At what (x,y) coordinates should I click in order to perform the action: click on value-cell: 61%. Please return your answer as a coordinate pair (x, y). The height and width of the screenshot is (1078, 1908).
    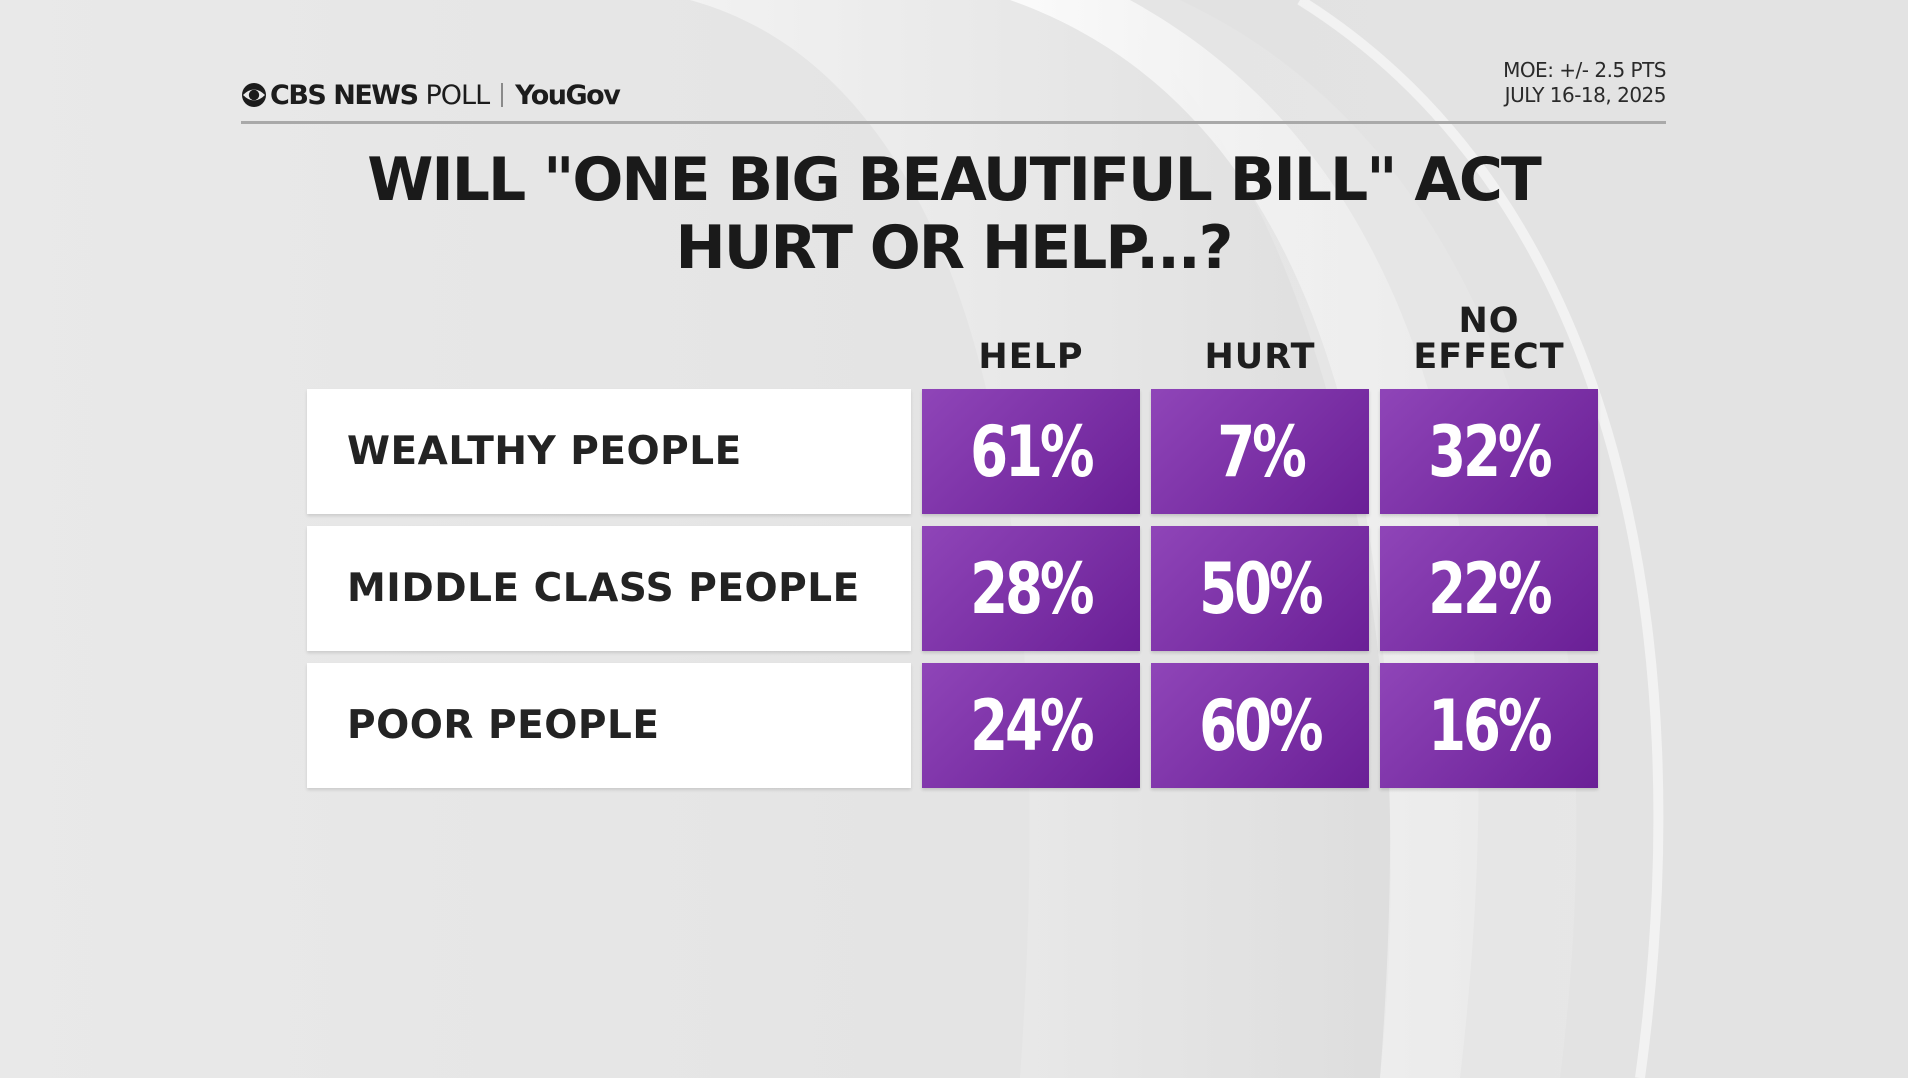
    Looking at the image, I should click on (1031, 451).